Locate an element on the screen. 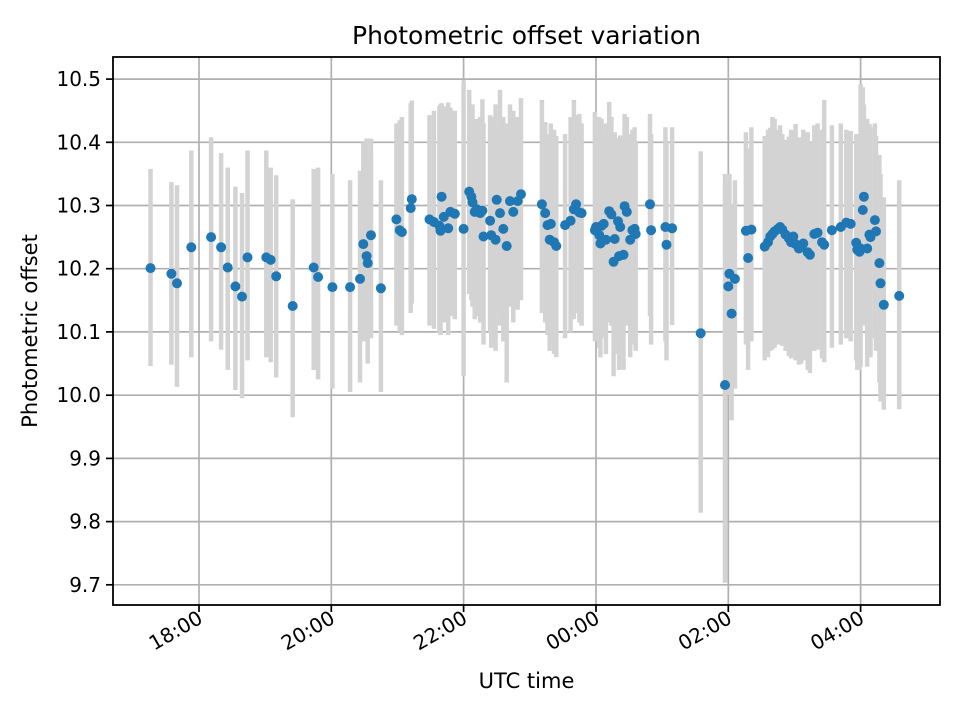 The width and height of the screenshot is (960, 720). x-tick-label: 22:00 is located at coordinates (440, 631).